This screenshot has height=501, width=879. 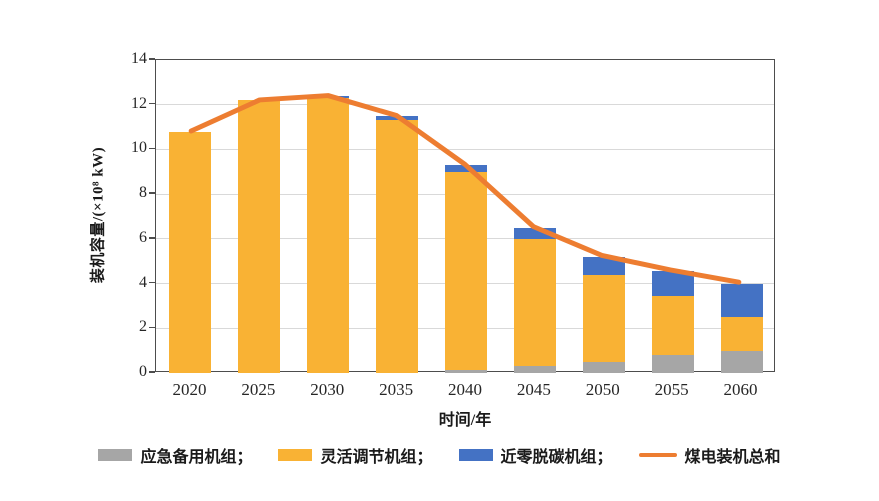 What do you see at coordinates (143, 193) in the screenshot?
I see `y-tick-label: 8` at bounding box center [143, 193].